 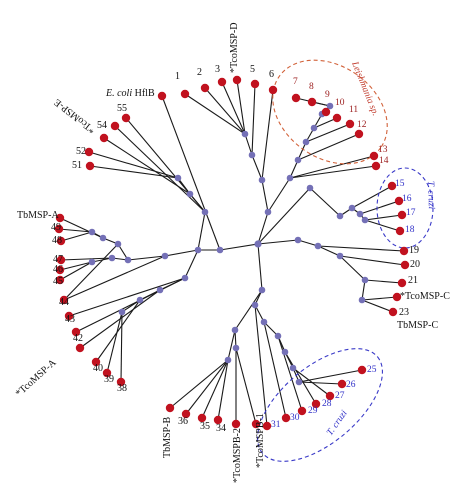 I want to click on internal-node-B, so click(x=220, y=250).